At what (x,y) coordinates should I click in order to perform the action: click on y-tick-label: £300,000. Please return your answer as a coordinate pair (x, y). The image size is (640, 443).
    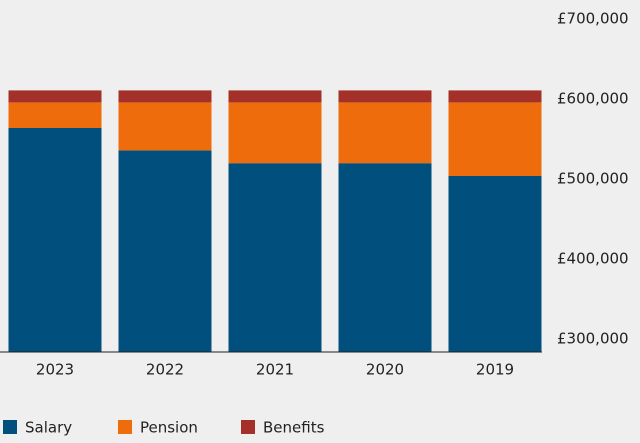
    Looking at the image, I should click on (593, 339).